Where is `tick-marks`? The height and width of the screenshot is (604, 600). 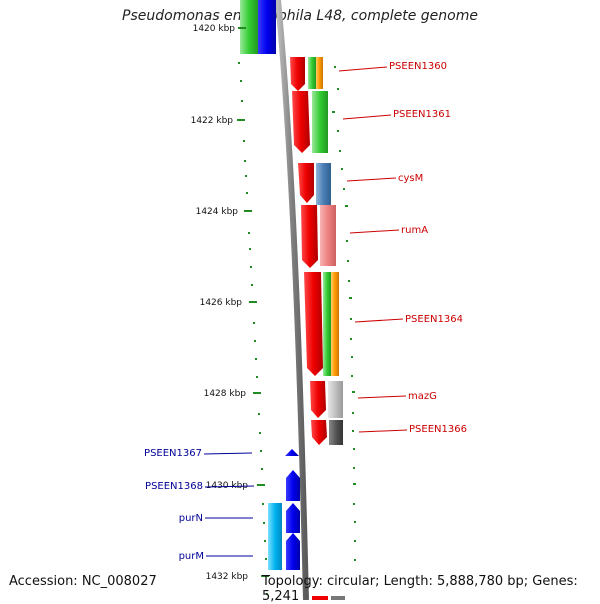 tick-marks is located at coordinates (253, 302).